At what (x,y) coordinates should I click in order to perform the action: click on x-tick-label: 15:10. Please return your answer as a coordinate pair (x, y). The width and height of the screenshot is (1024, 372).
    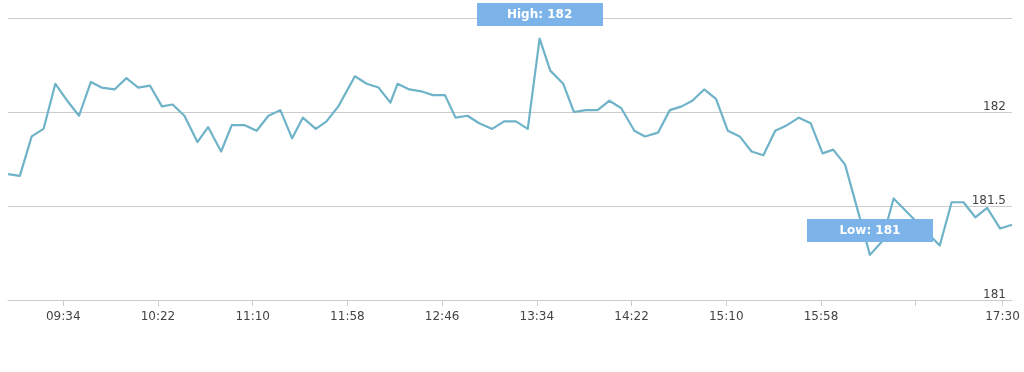
    Looking at the image, I should click on (726, 316).